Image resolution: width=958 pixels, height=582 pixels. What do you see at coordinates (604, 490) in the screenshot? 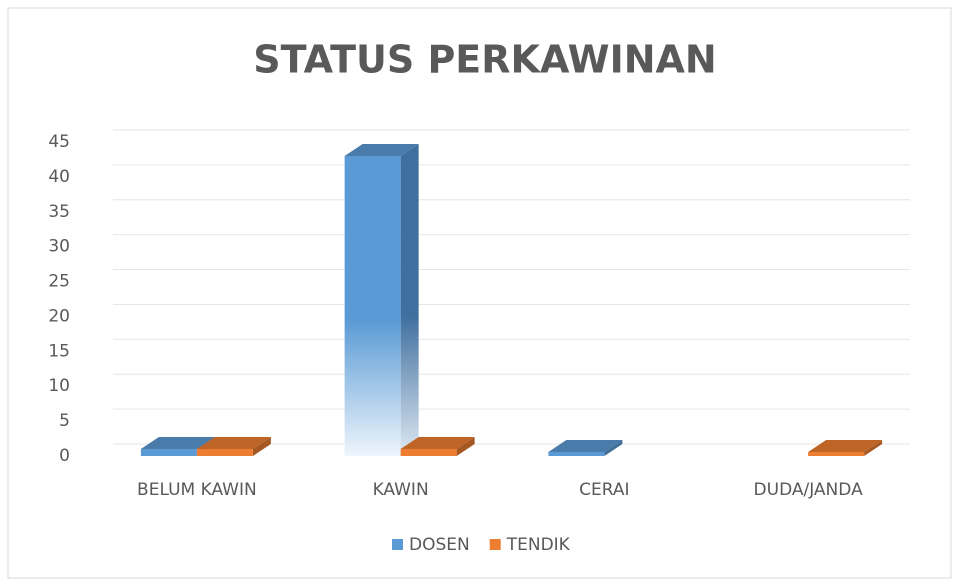
I see `x-tick-label: CERAI` at bounding box center [604, 490].